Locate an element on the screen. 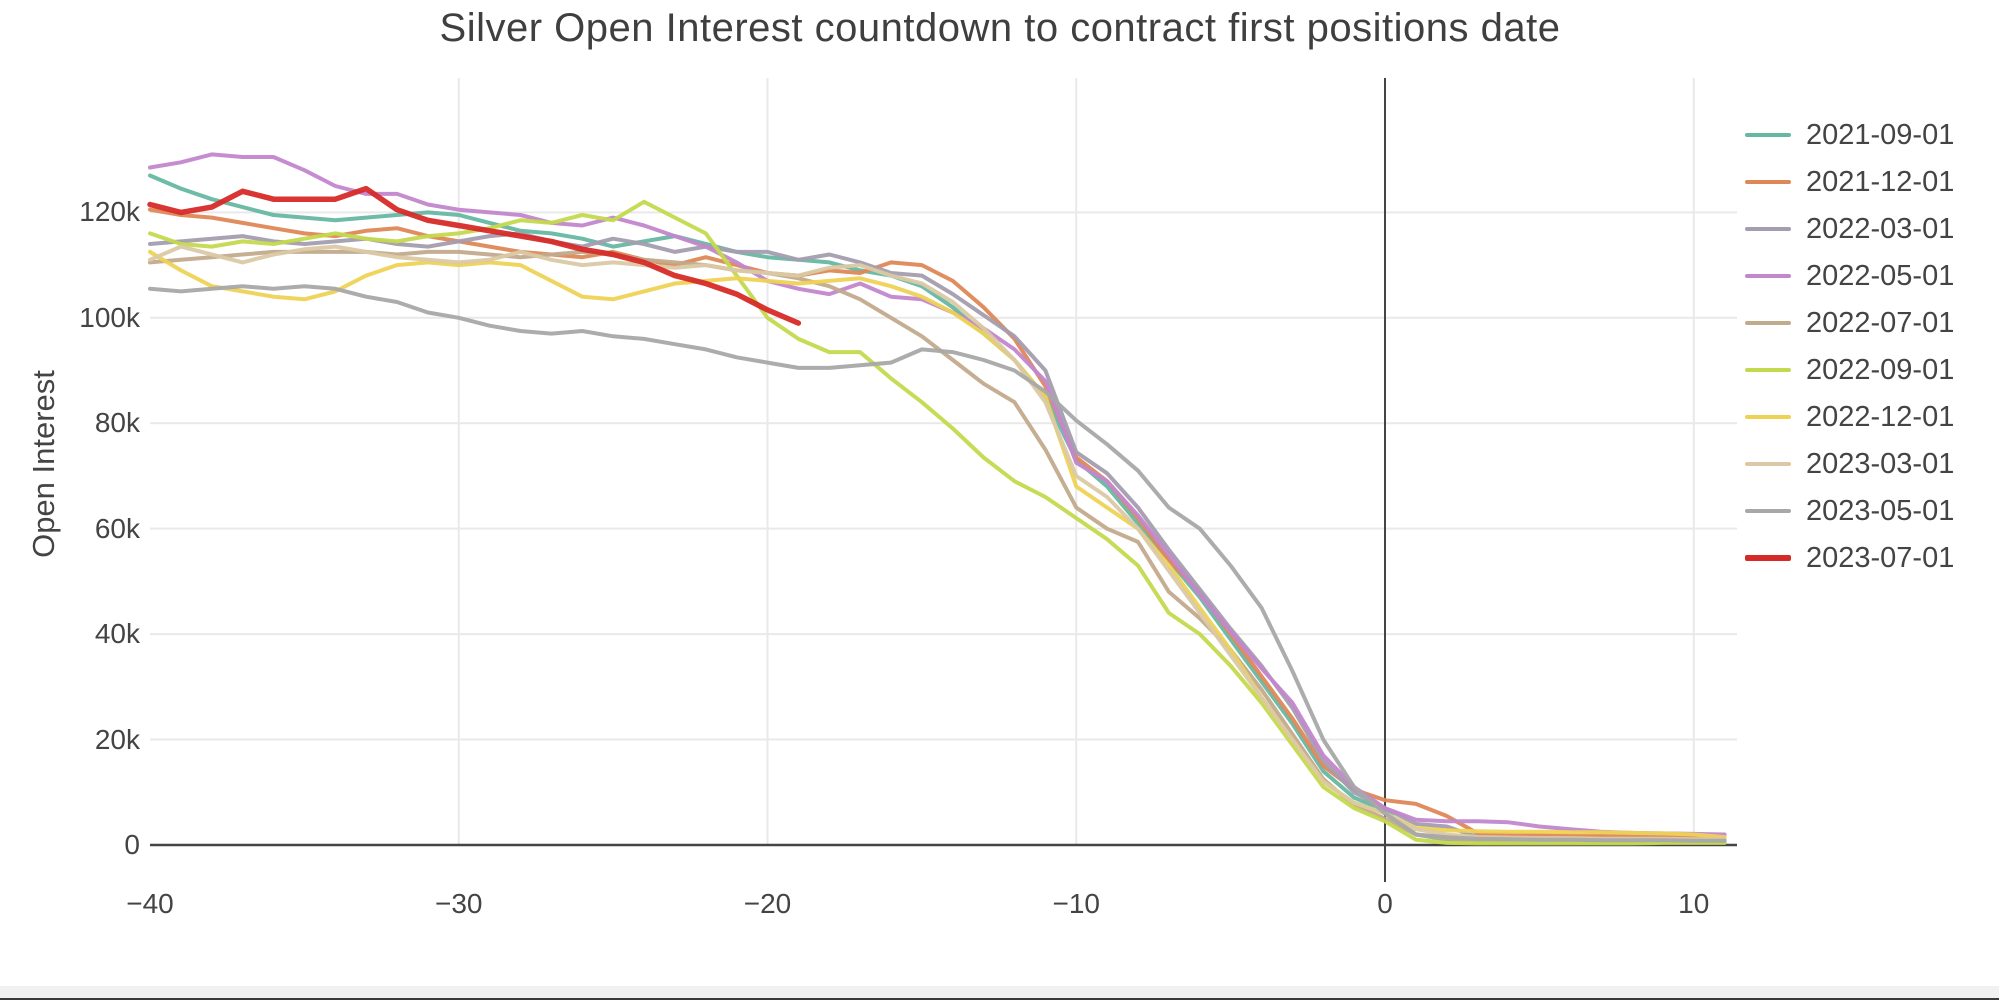 The height and width of the screenshot is (1000, 1999). y-tick-label-40k: 40k is located at coordinates (117, 634).